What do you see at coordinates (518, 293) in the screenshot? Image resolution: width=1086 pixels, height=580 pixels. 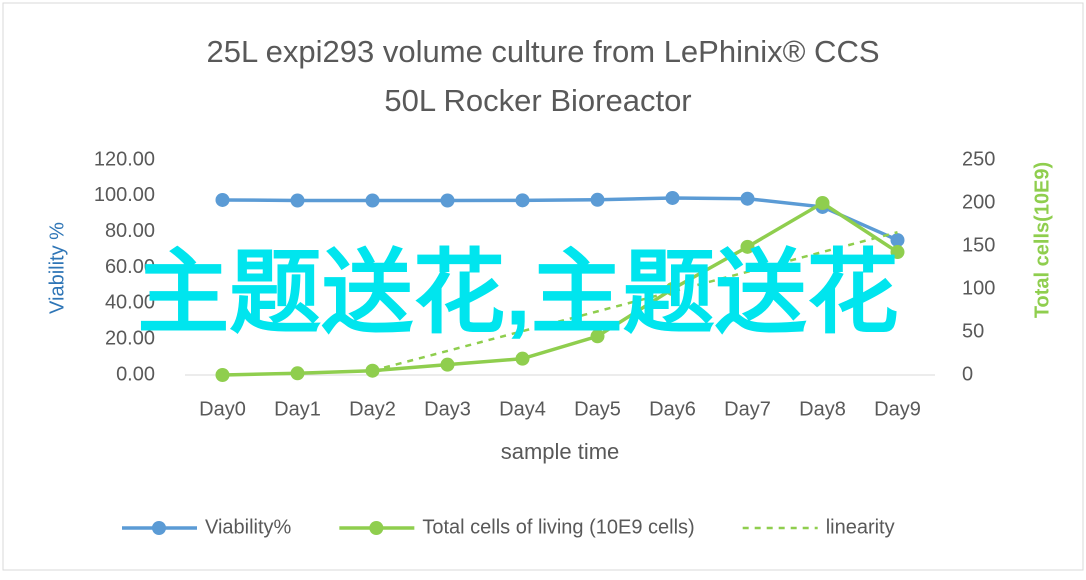 I see `watermark: 主题送花,主题送花` at bounding box center [518, 293].